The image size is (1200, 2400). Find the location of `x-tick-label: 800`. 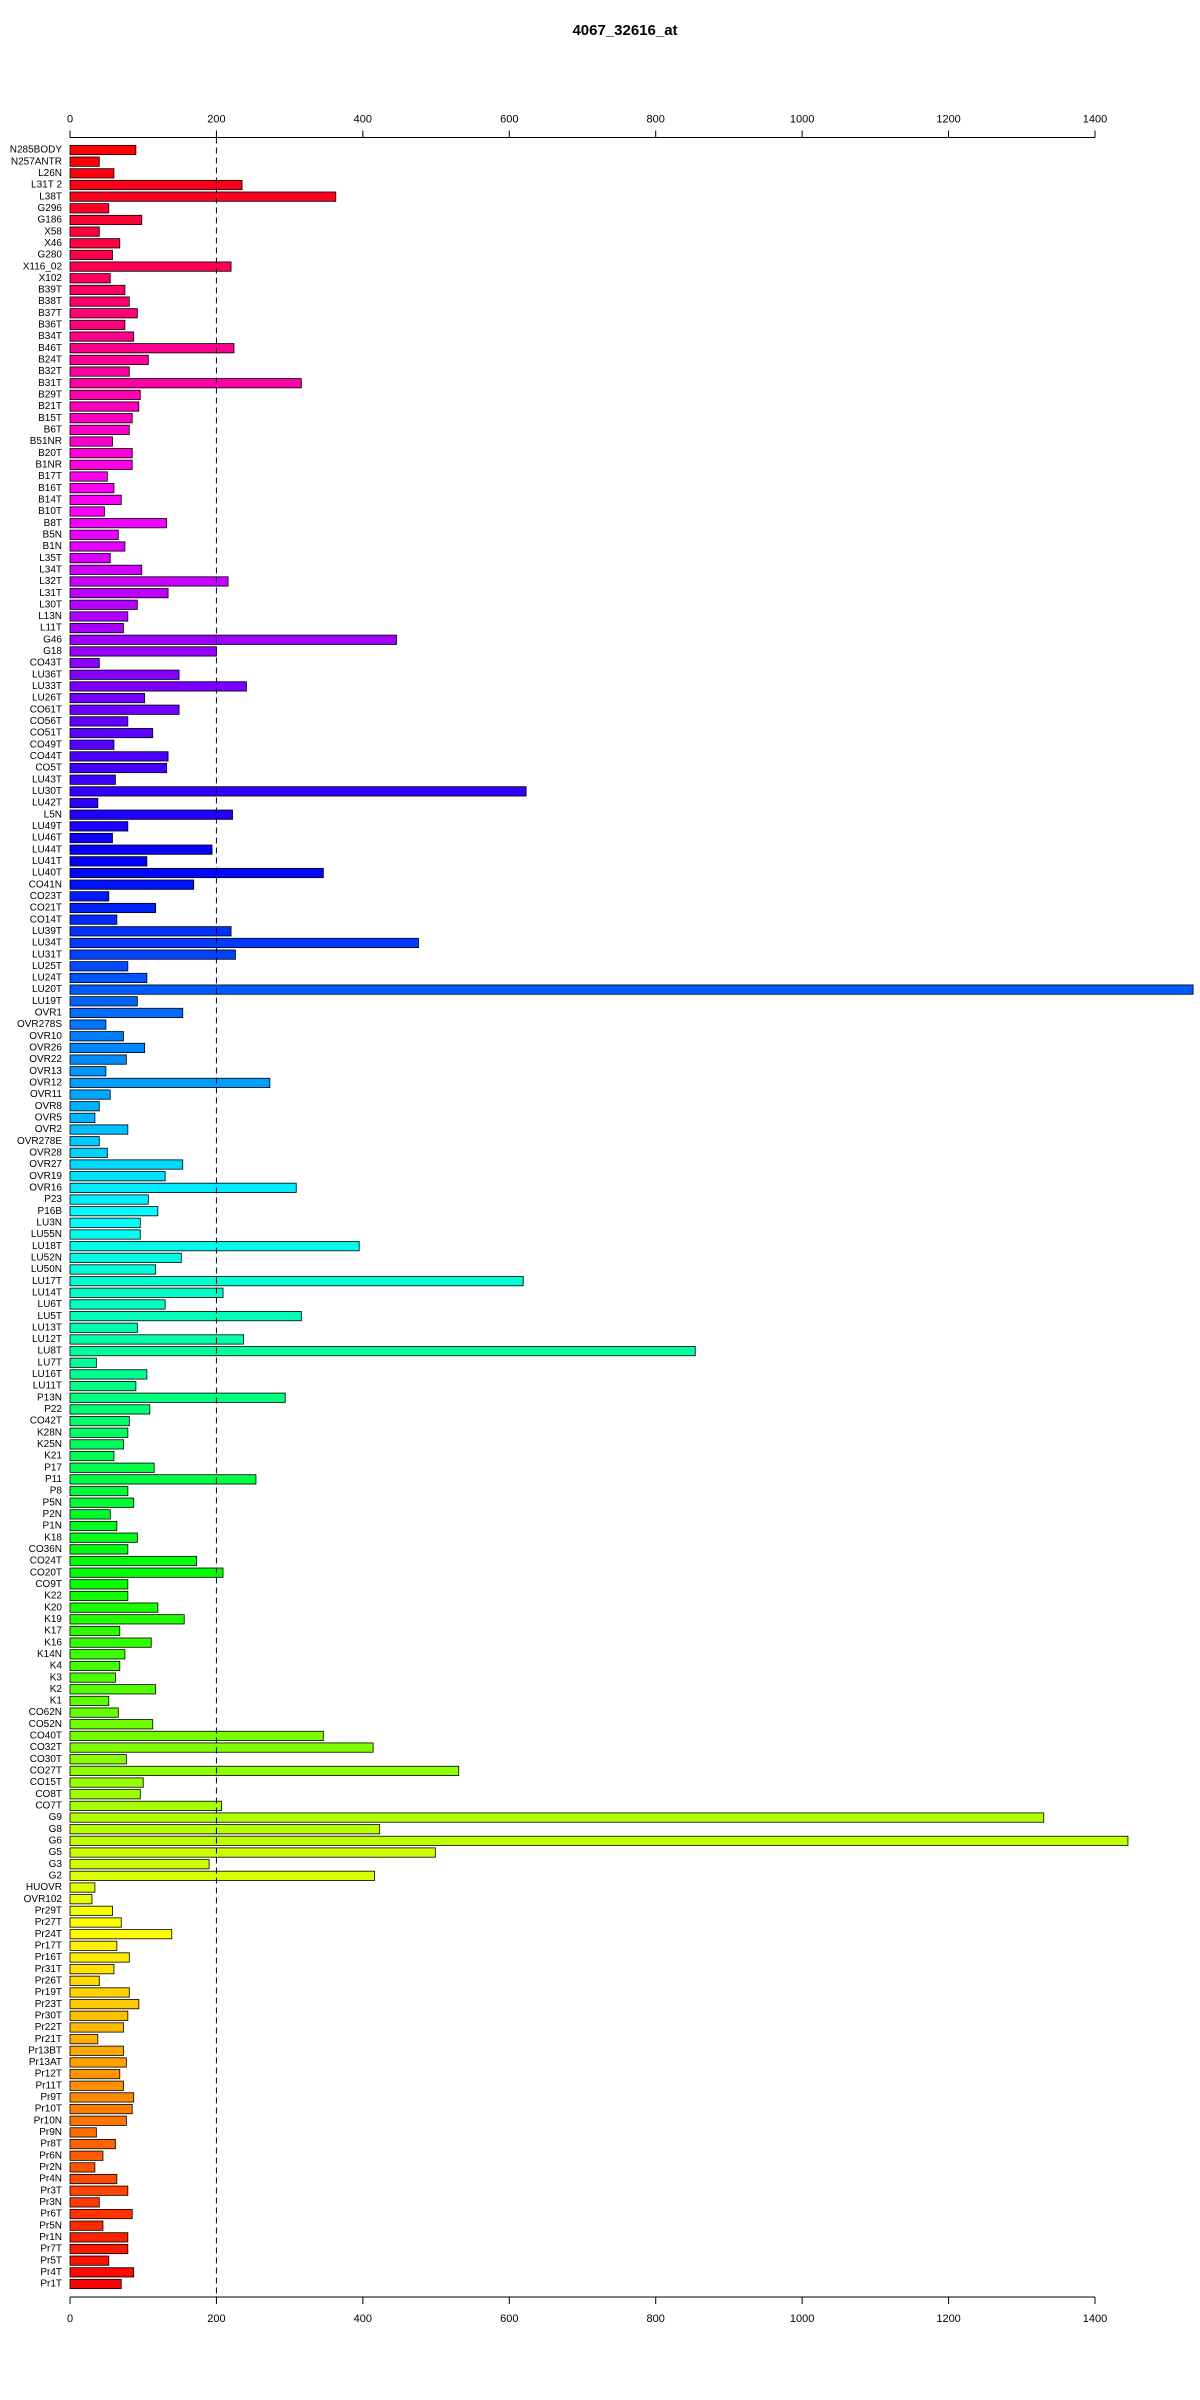

x-tick-label: 800 is located at coordinates (656, 2319).